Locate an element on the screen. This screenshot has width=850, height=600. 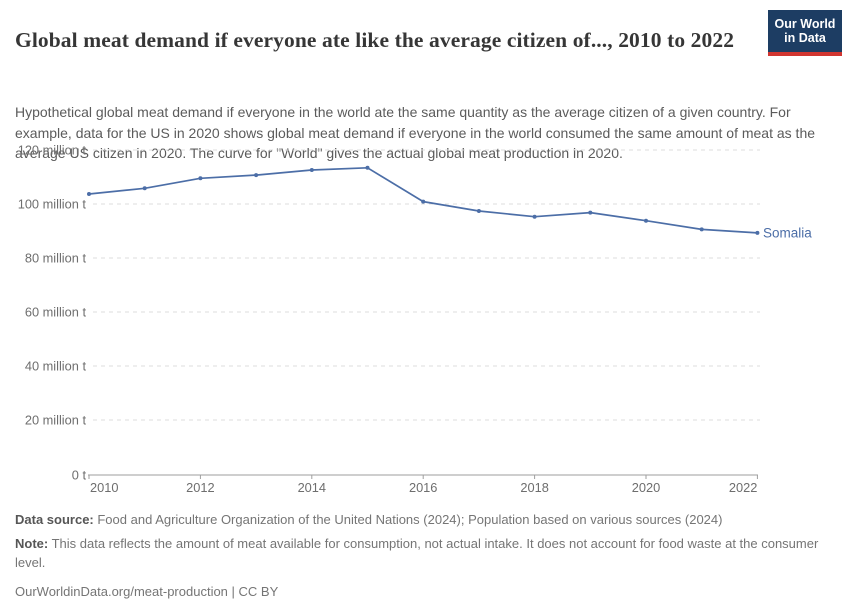
note-label: Note: is located at coordinates (32, 543).